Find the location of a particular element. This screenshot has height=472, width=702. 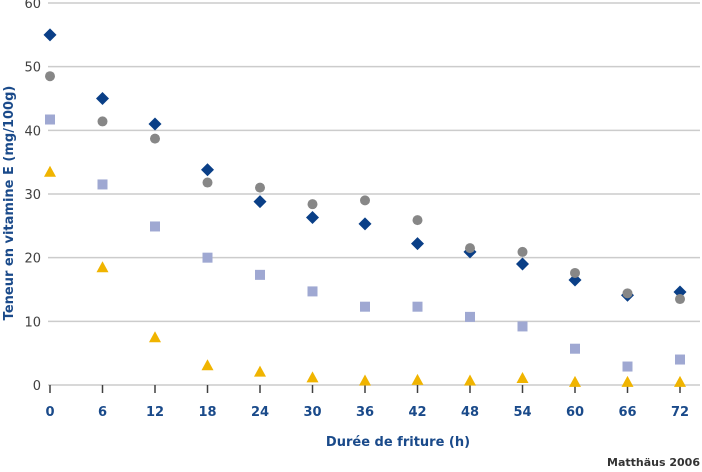

x-tick-label: 36 is located at coordinates (365, 412).